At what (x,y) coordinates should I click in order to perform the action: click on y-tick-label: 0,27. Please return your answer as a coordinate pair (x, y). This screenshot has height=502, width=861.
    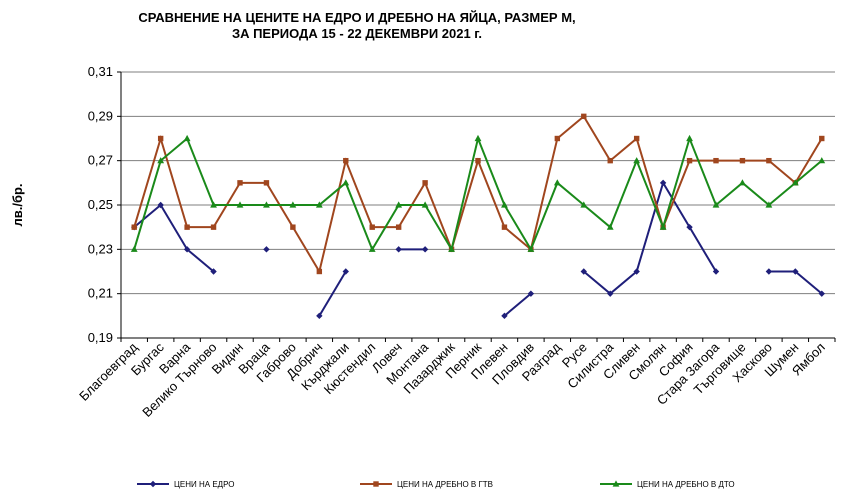
    Looking at the image, I should click on (100, 160).